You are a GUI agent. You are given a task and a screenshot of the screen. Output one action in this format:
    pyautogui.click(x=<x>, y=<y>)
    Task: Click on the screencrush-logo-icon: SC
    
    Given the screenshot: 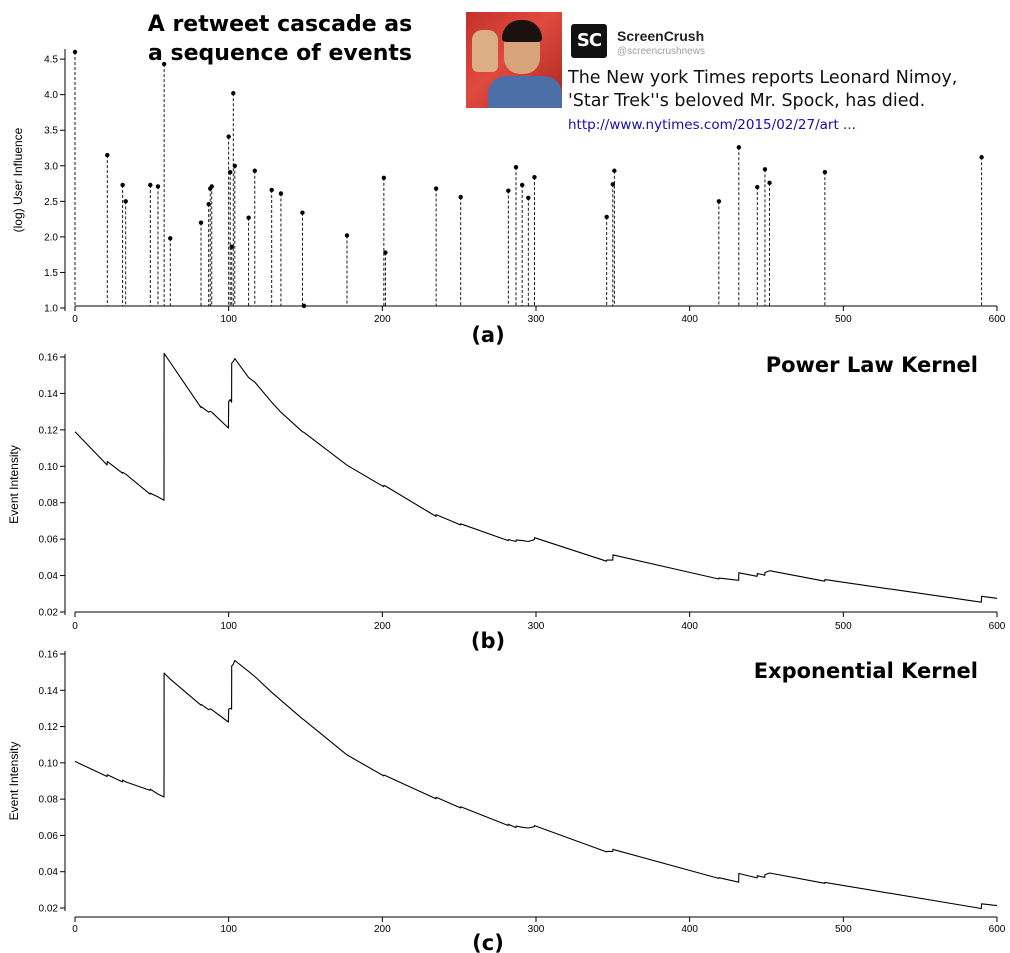 What is the action you would take?
    pyautogui.click(x=589, y=41)
    